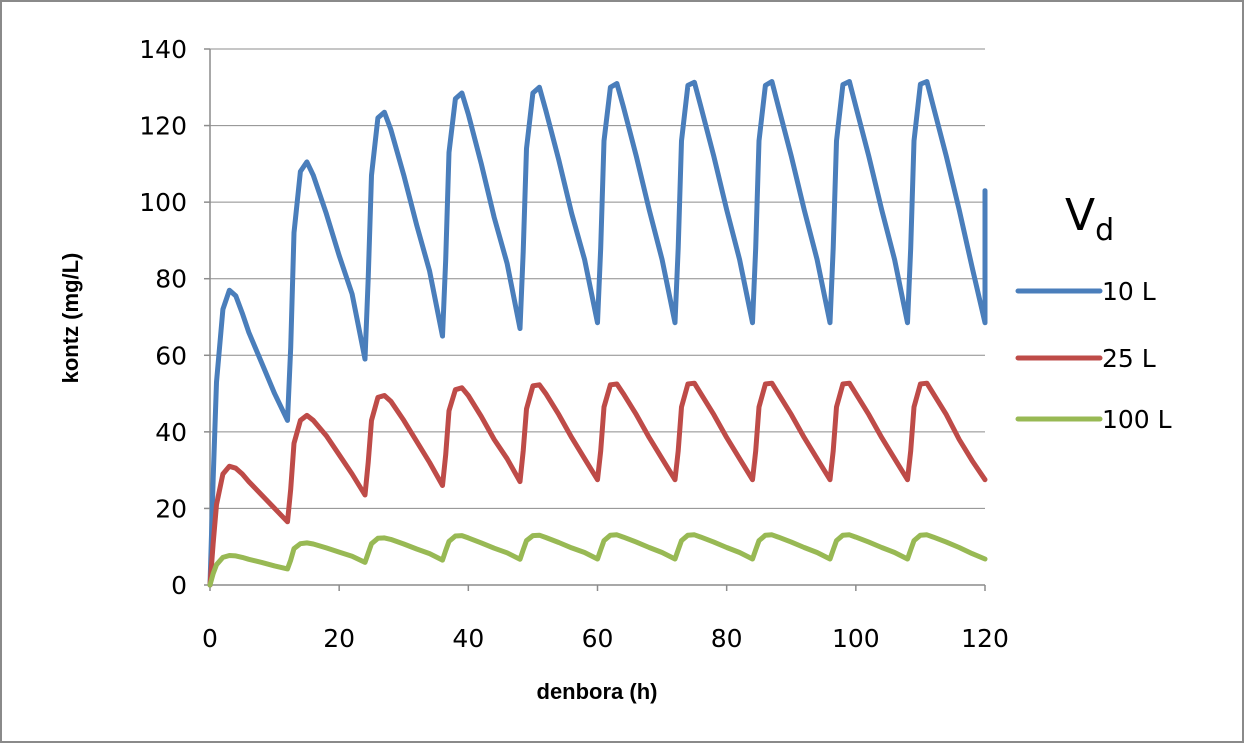 Image resolution: width=1244 pixels, height=745 pixels. Describe the element at coordinates (597, 560) in the screenshot. I see `series-line-100l` at that location.